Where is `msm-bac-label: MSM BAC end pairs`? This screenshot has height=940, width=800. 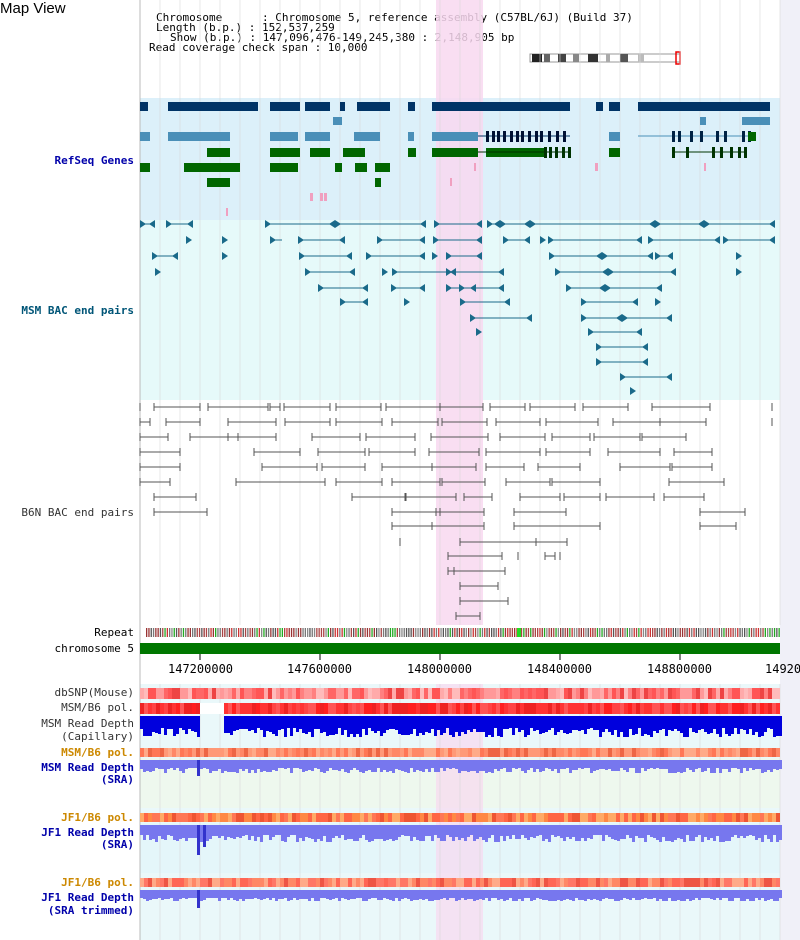 msm-bac-label: MSM BAC end pairs is located at coordinates (77, 310).